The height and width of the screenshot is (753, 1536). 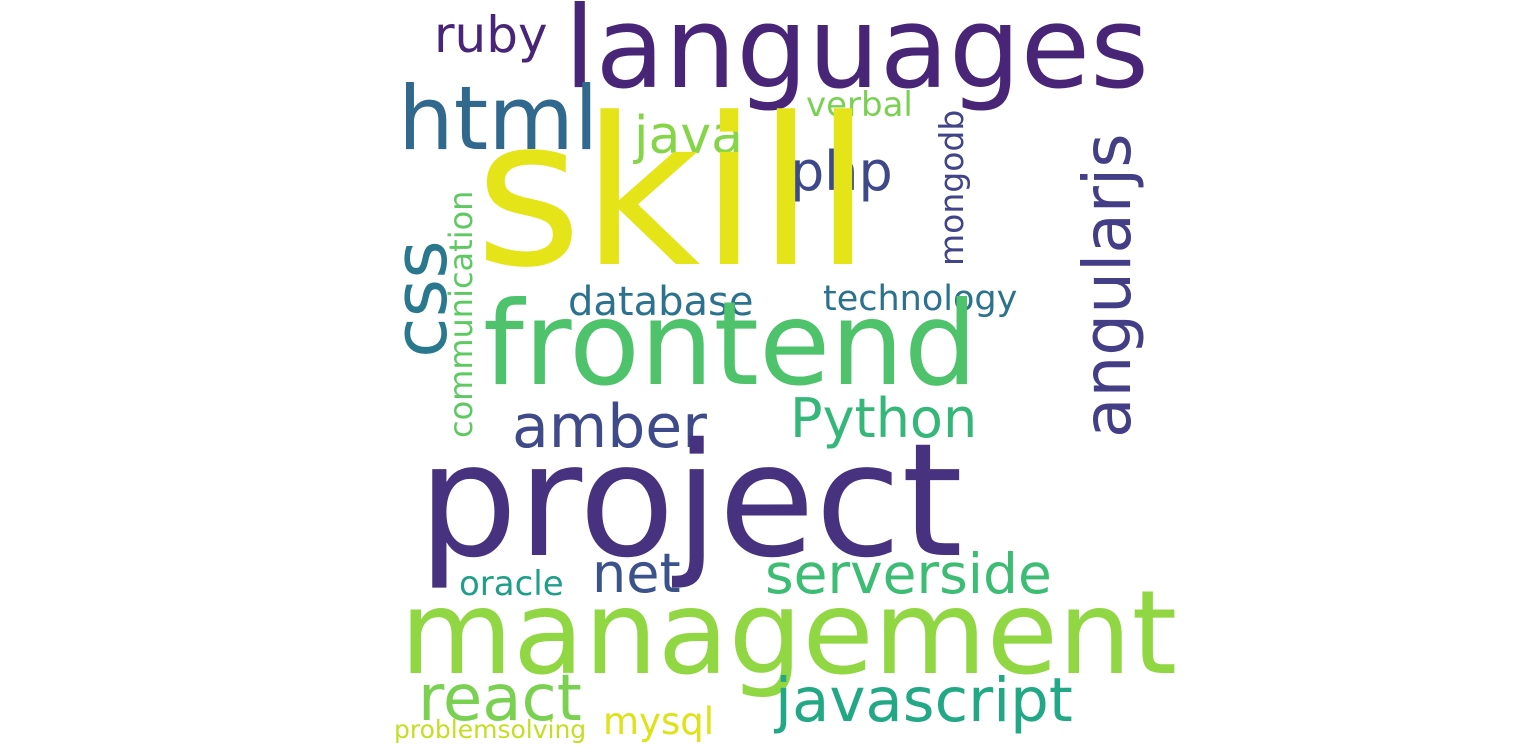 I want to click on word-serverside: serverside, so click(x=908, y=574).